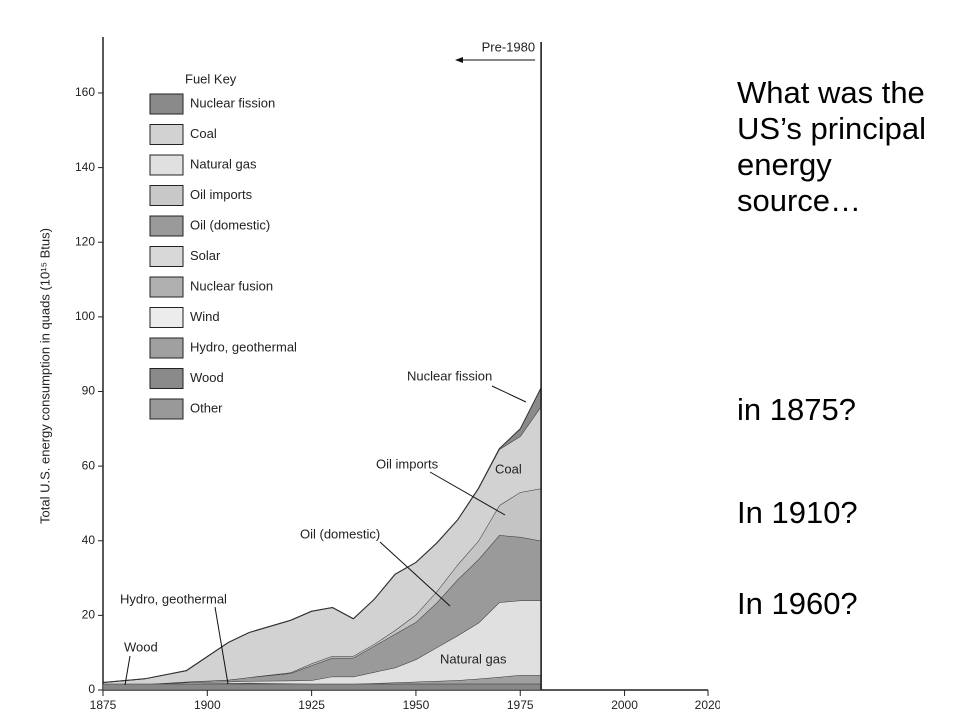 This screenshot has width=960, height=720. Describe the element at coordinates (207, 377) in the screenshot. I see `legend-label: Wood` at that location.